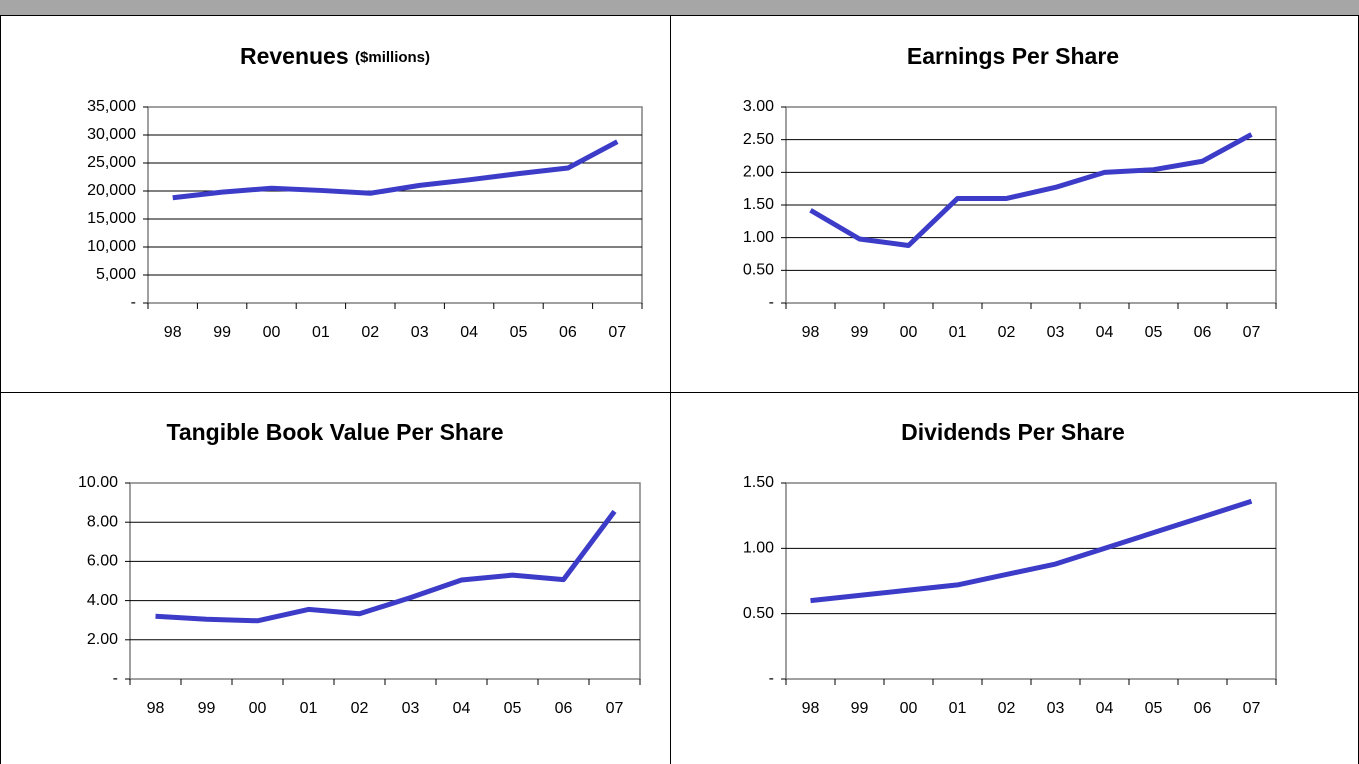  What do you see at coordinates (679, 7) in the screenshot?
I see `top-bar` at bounding box center [679, 7].